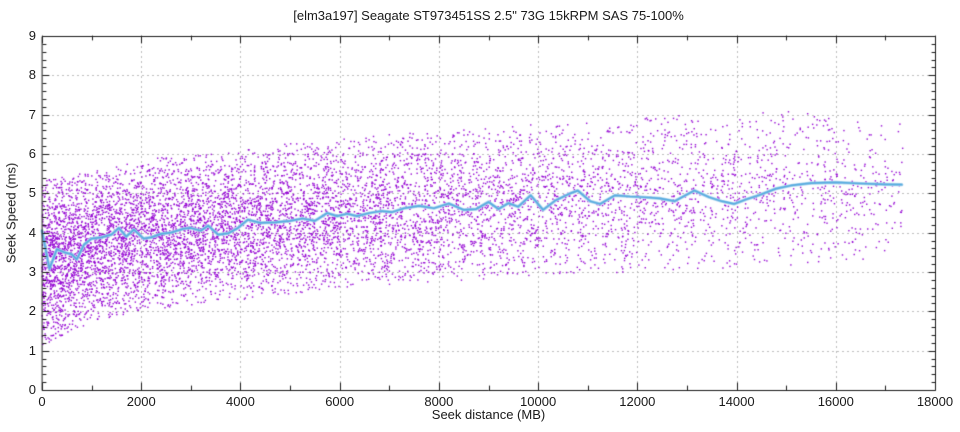 This screenshot has width=960, height=432. What do you see at coordinates (32, 193) in the screenshot?
I see `y-tick-label: 5` at bounding box center [32, 193].